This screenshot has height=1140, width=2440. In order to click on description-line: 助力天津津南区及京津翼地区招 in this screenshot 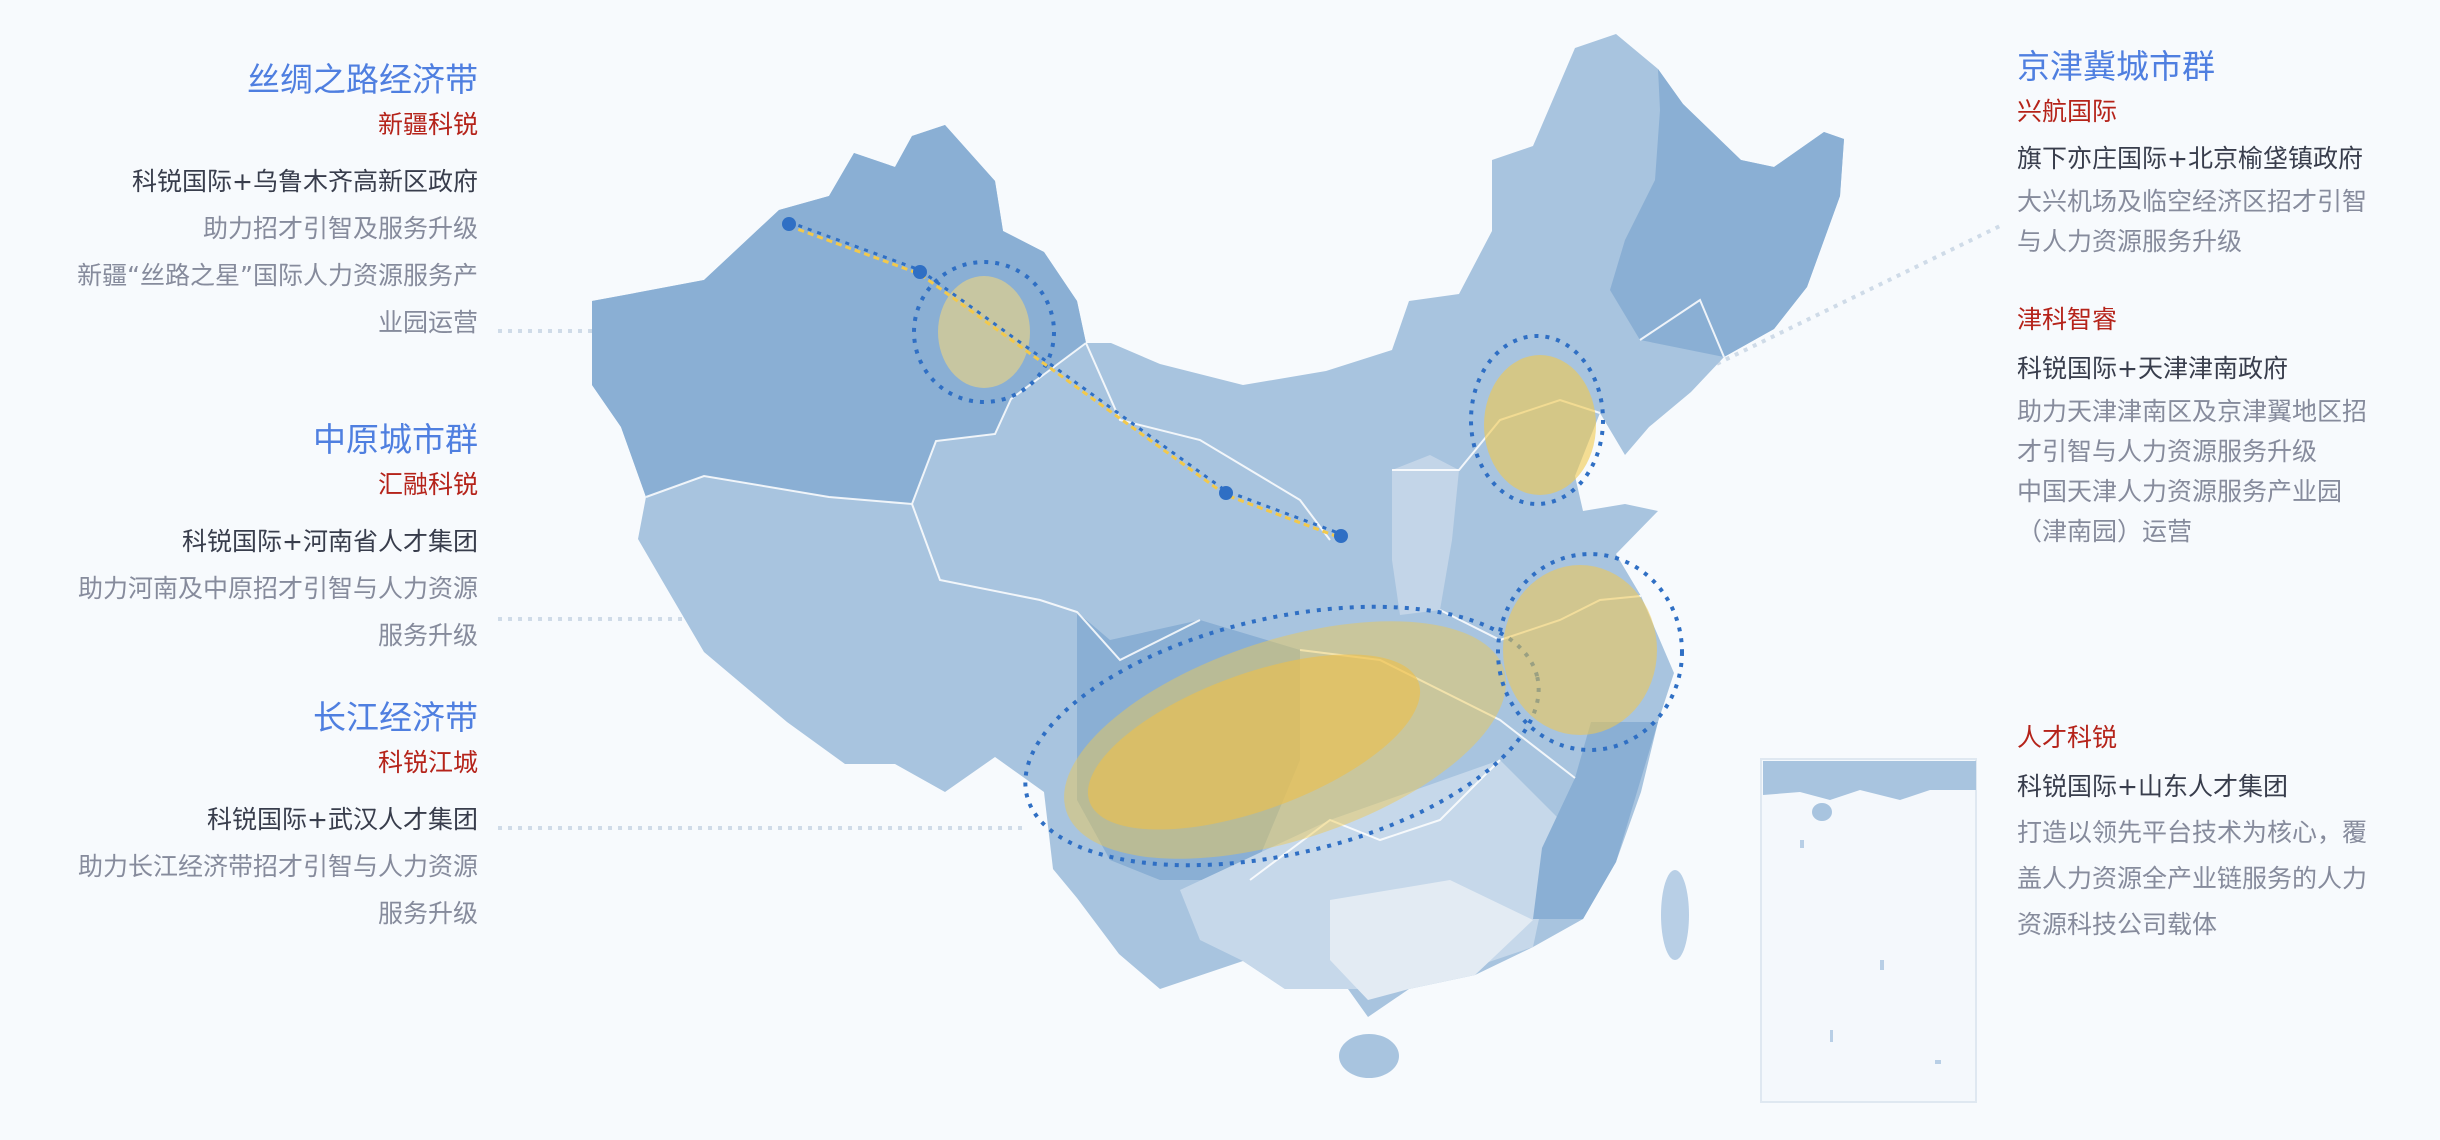, I will do `click(2192, 411)`.